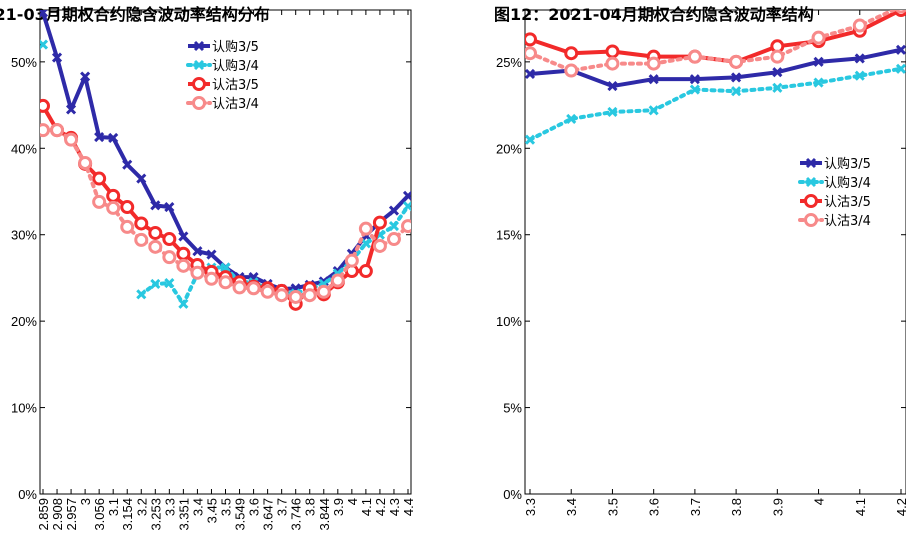  I want to click on y-tick-label: 15%, so click(509, 235).